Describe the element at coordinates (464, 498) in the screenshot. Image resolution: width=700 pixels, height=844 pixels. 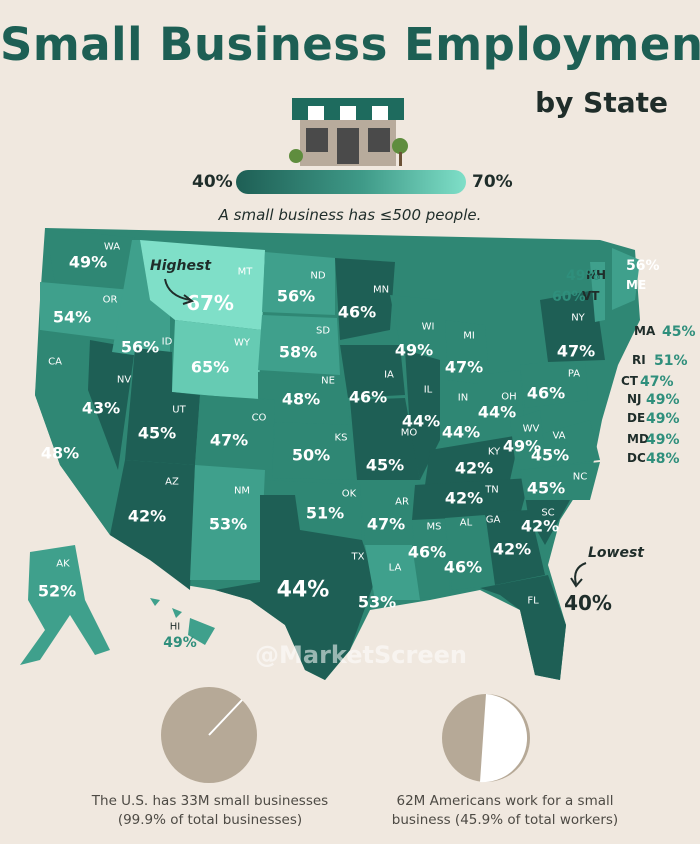
I see `state-value-tn: 42%` at that location.